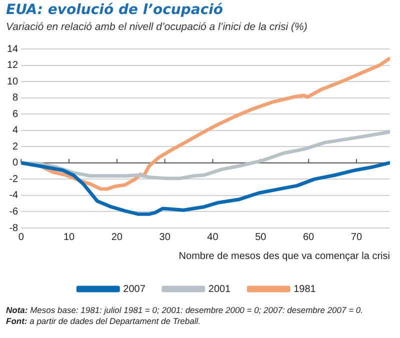 Image resolution: width=400 pixels, height=338 pixels. I want to click on y-tick-label: -6, so click(14, 212).